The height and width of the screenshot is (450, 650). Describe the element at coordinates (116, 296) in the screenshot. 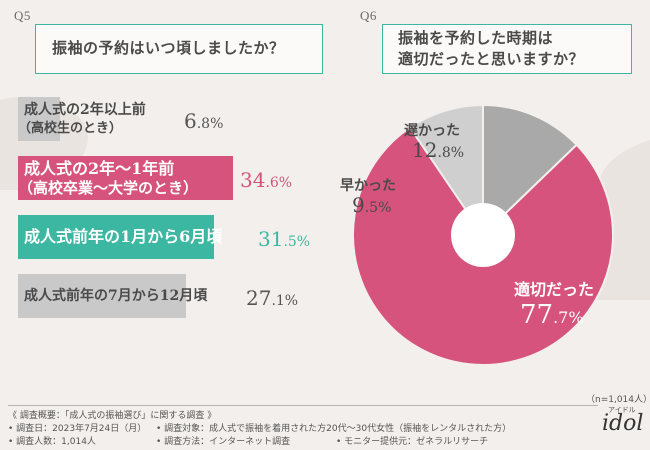

I see `q5-bar-4-label: 成人式前年の7月から12月頃` at that location.